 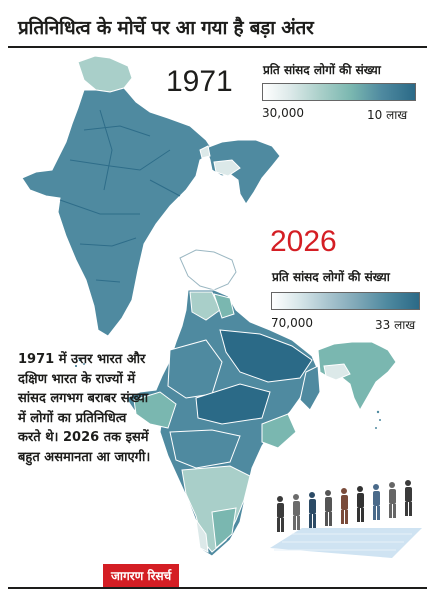 What do you see at coordinates (105, 74) in the screenshot?
I see `map-1971-kashmir` at bounding box center [105, 74].